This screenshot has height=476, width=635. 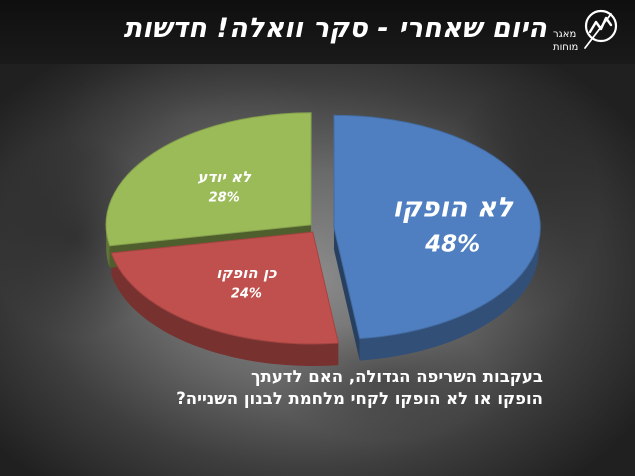 I want to click on slice-value-not-learned: 48%, so click(x=452, y=245).